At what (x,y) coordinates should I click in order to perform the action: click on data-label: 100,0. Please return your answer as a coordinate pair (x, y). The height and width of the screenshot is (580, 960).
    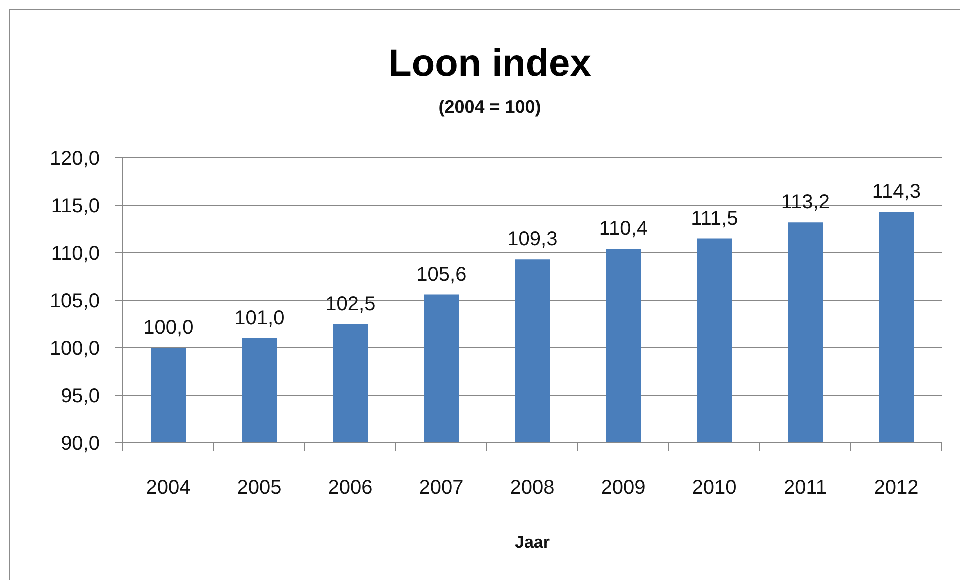
    Looking at the image, I should click on (169, 328).